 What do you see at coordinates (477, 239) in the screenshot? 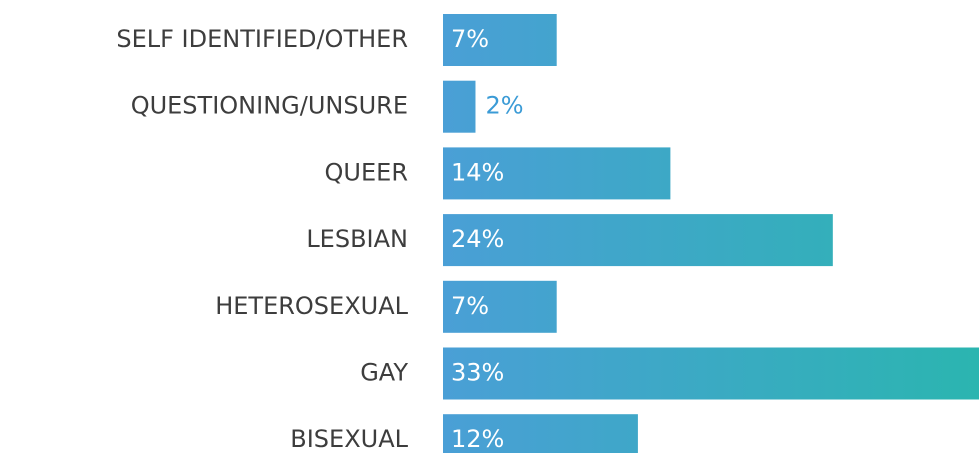
I see `value-label: 24%` at bounding box center [477, 239].